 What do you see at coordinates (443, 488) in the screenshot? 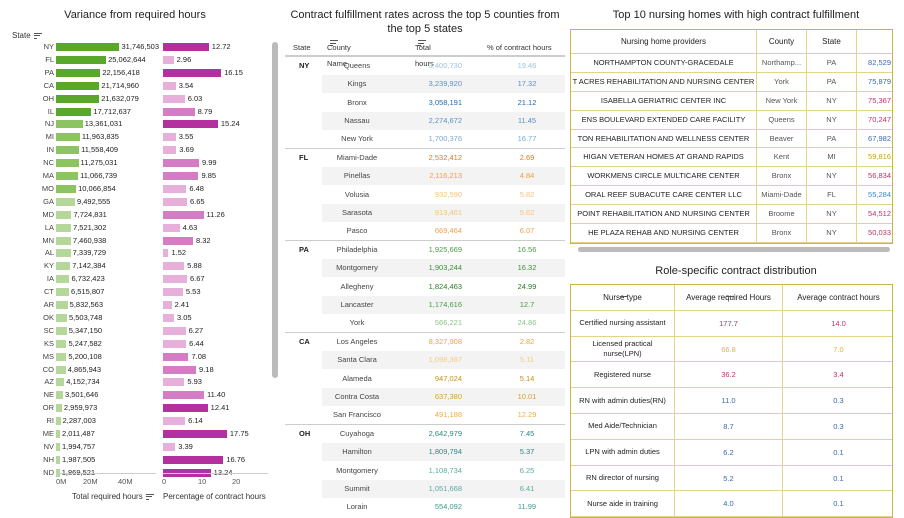
I see `county-row: Summit 1,051,668 6.41` at bounding box center [443, 488].